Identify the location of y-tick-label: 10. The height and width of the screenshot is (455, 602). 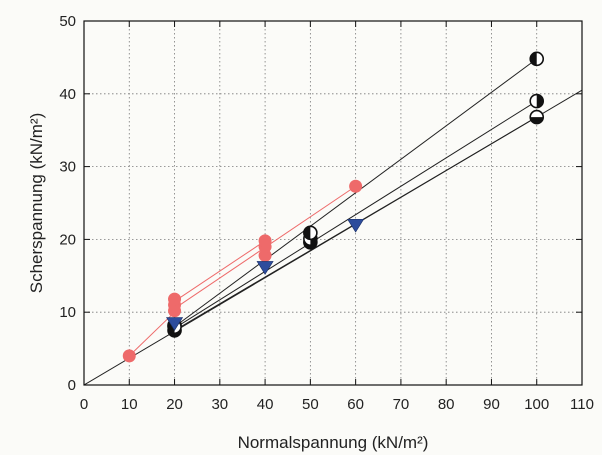
(67, 312).